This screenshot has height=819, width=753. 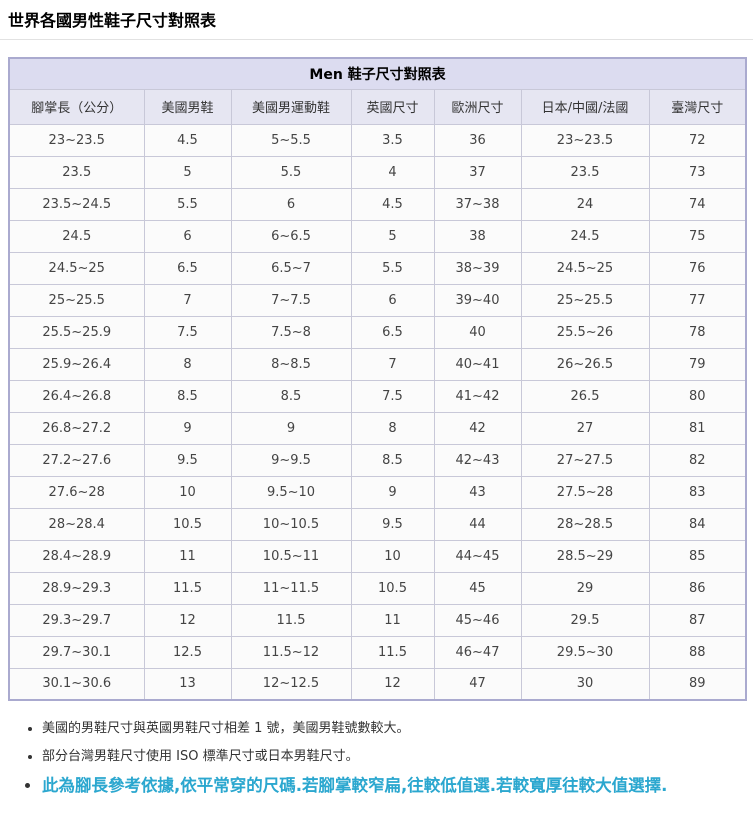 What do you see at coordinates (477, 300) in the screenshot?
I see `table-cell: 39~40` at bounding box center [477, 300].